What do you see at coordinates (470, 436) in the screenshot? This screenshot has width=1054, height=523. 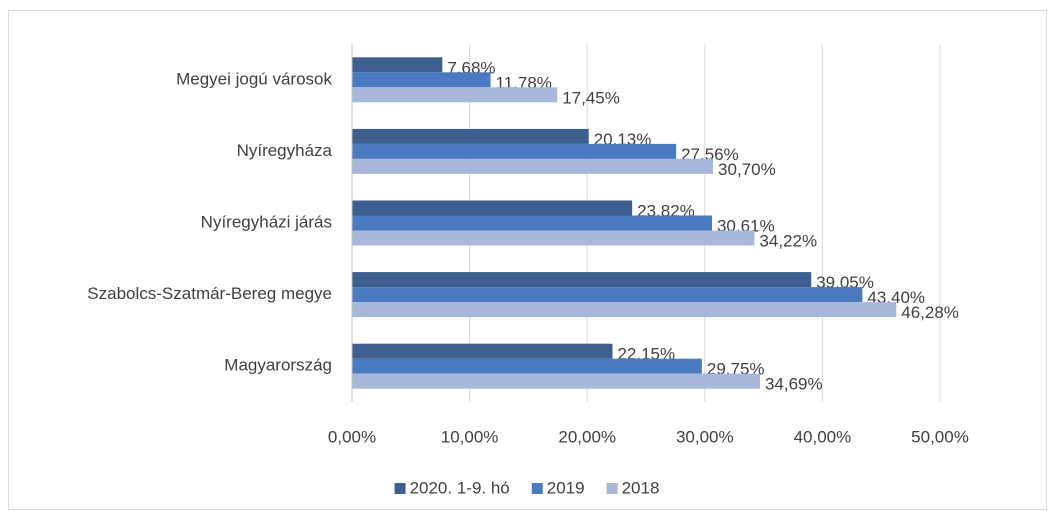 I see `x-tick-label: 10,00%` at bounding box center [470, 436].